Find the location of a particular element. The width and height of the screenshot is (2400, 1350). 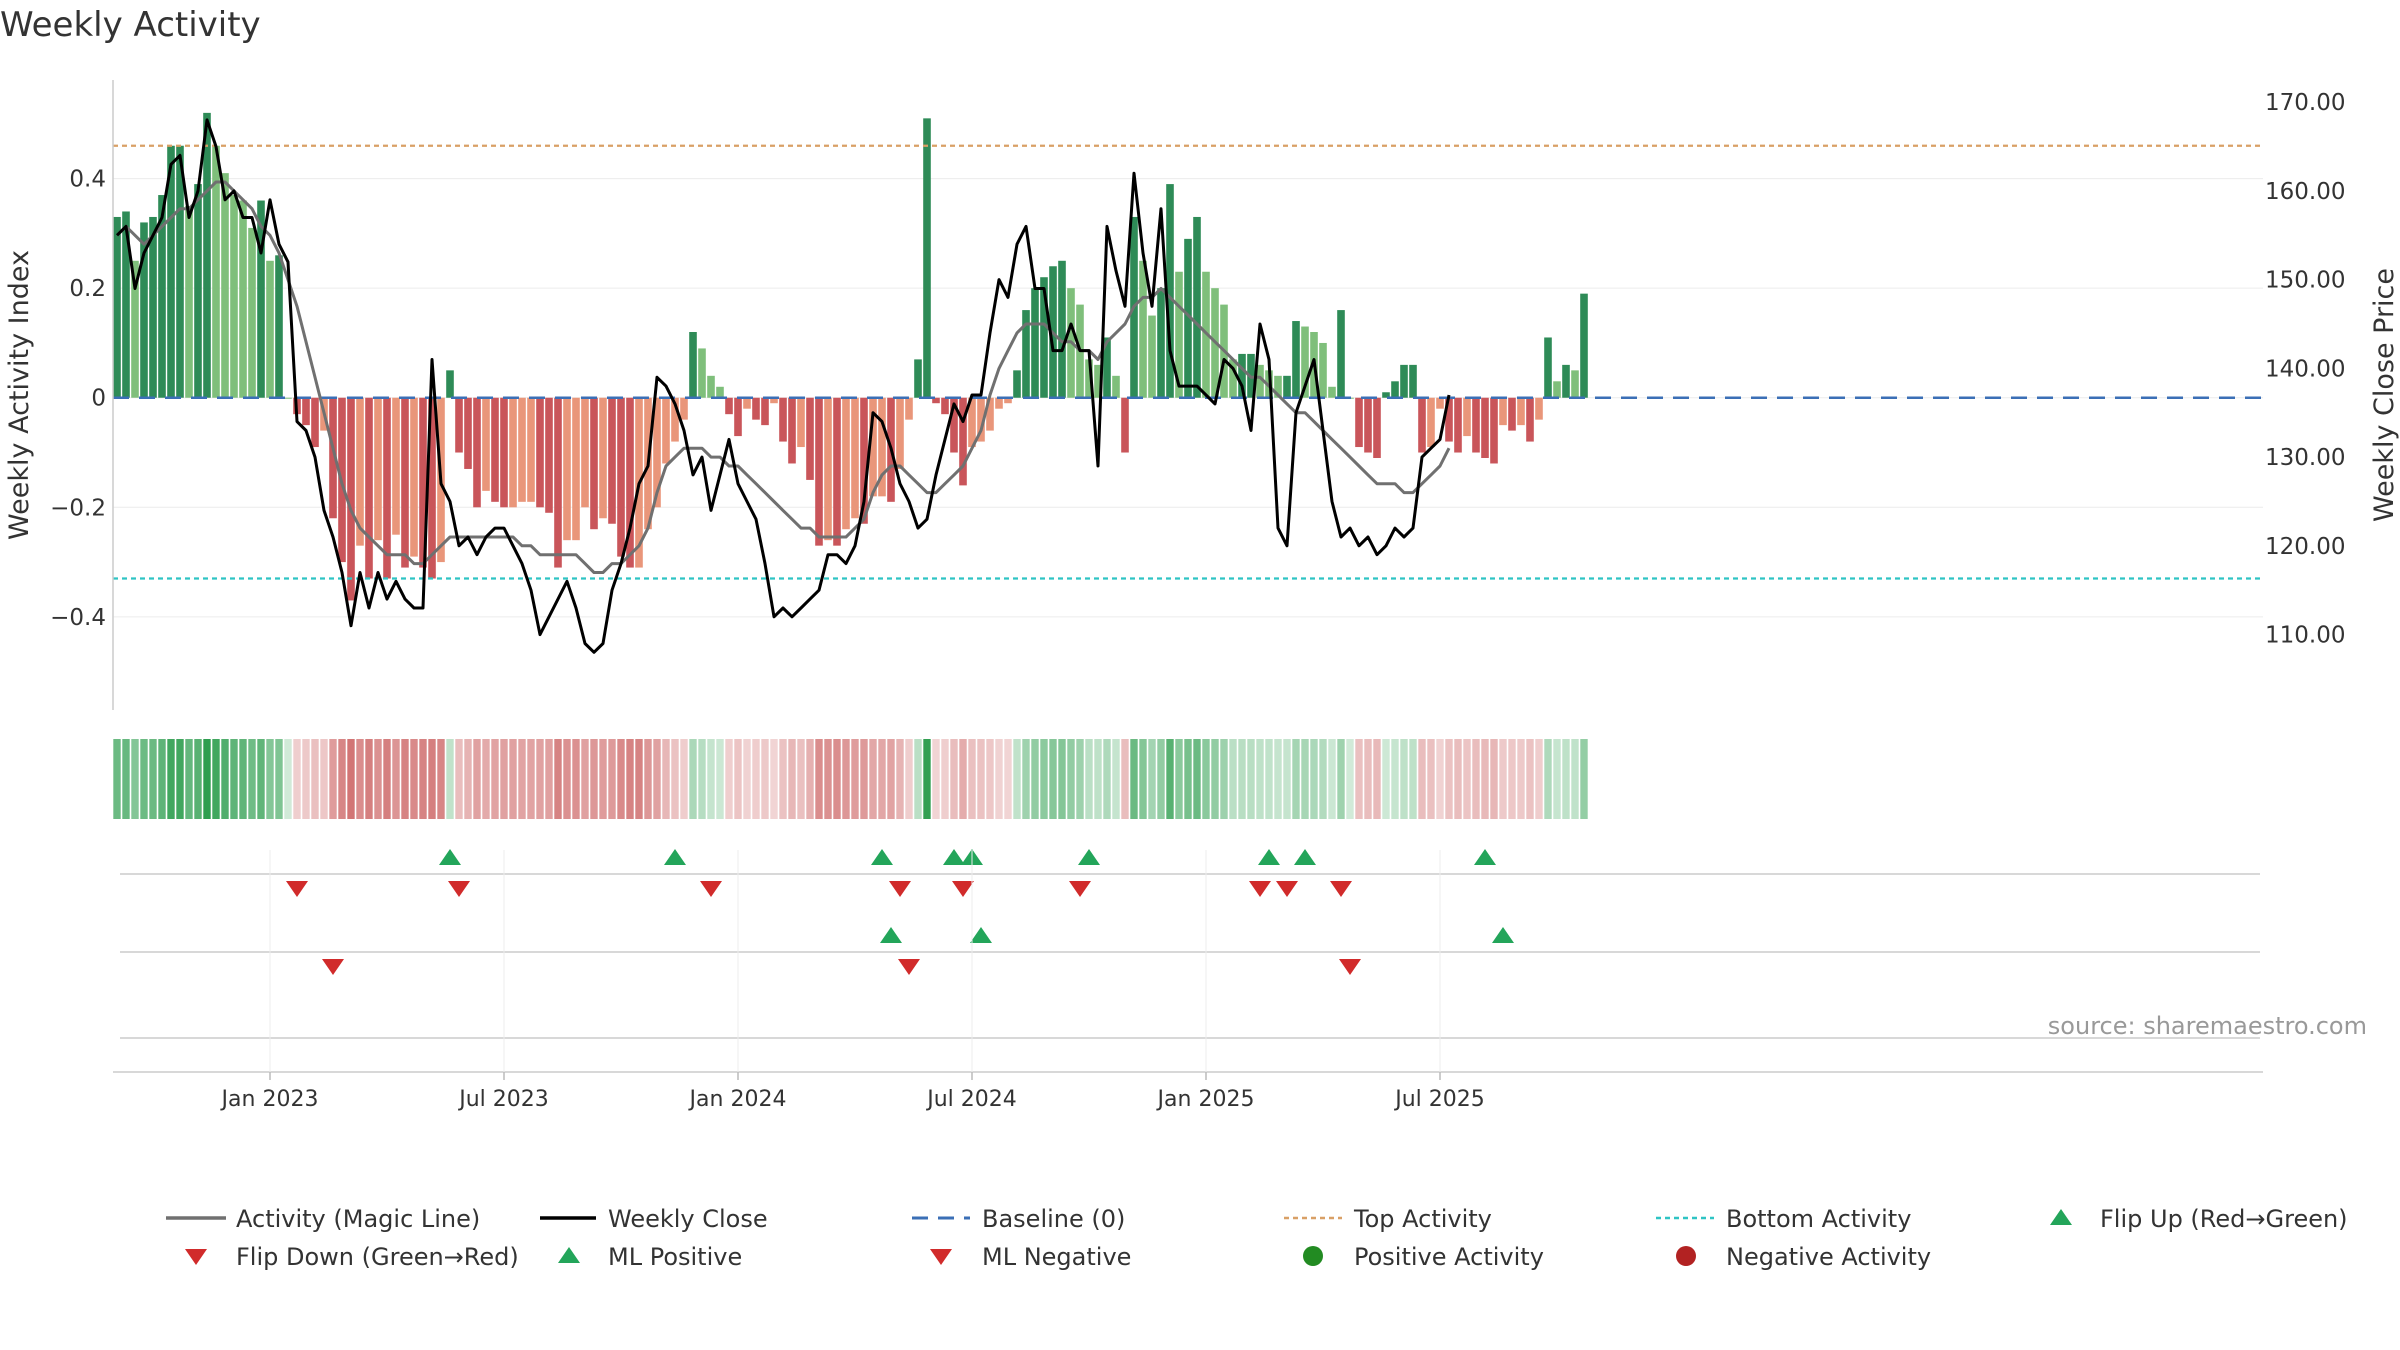

date-tick-label: Jan 2025 is located at coordinates (1205, 1099).